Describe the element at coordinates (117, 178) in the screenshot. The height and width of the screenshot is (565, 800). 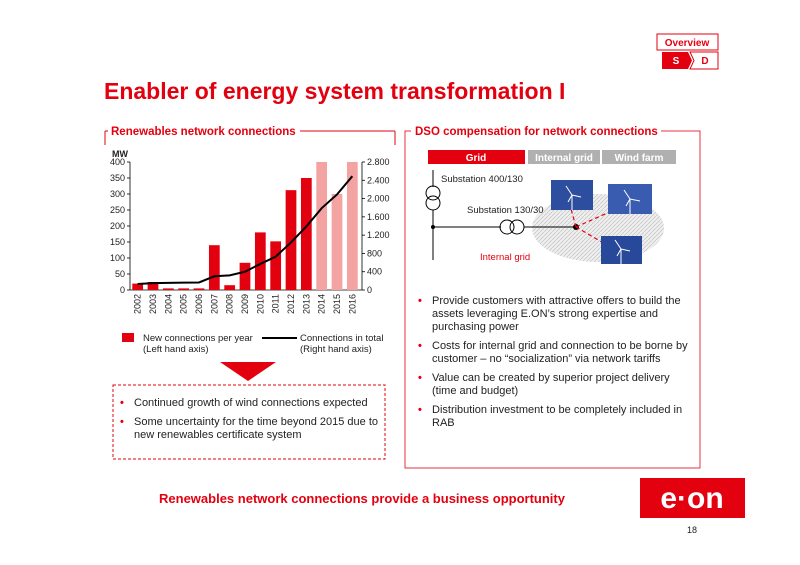
I see `y-tick-label: 350` at that location.